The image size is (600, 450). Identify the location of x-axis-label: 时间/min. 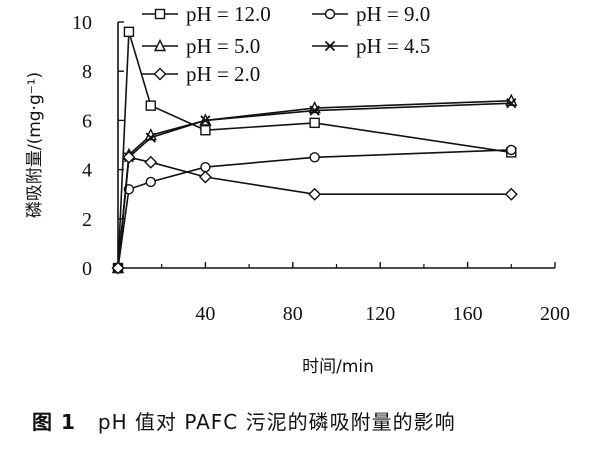
(338, 367).